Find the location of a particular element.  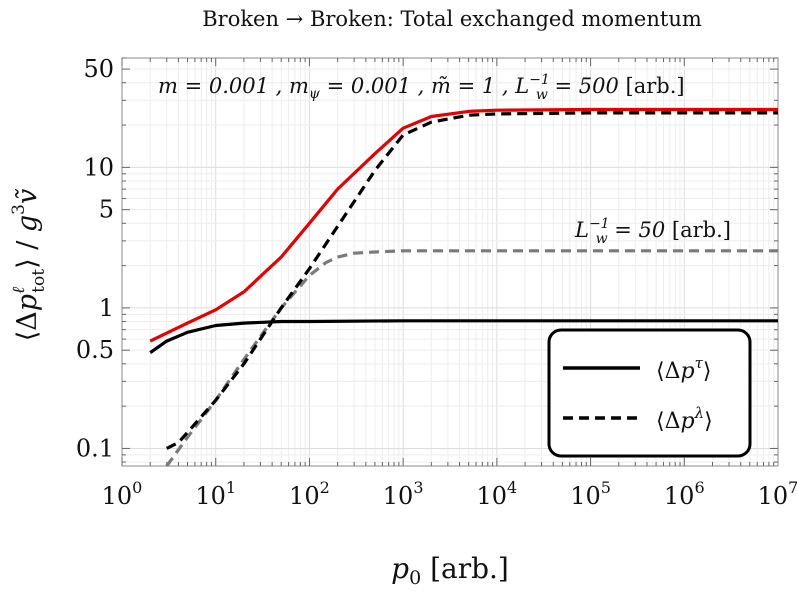

x-tick-label: 10³ is located at coordinates (403, 494).